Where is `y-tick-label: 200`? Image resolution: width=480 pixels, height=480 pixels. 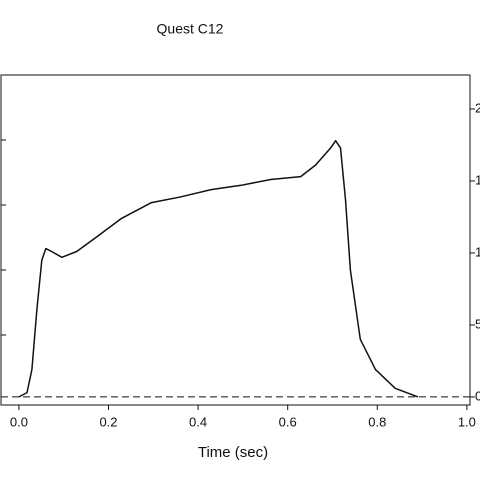
y-tick-label: 200 is located at coordinates (477, 107).